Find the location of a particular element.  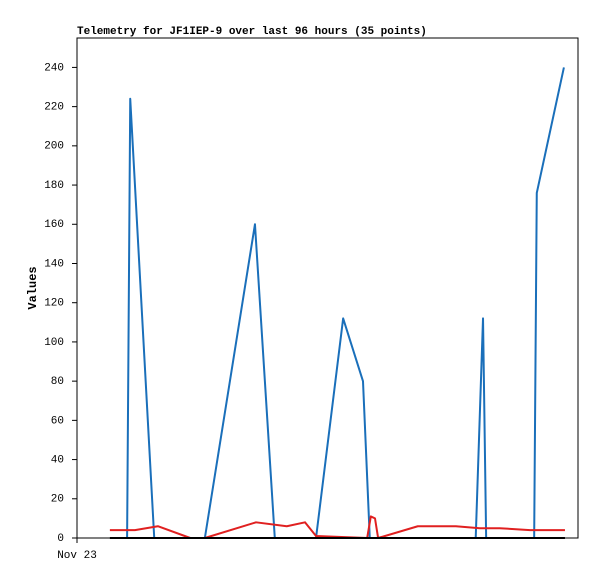

y-tick-label: 40 is located at coordinates (57, 460).